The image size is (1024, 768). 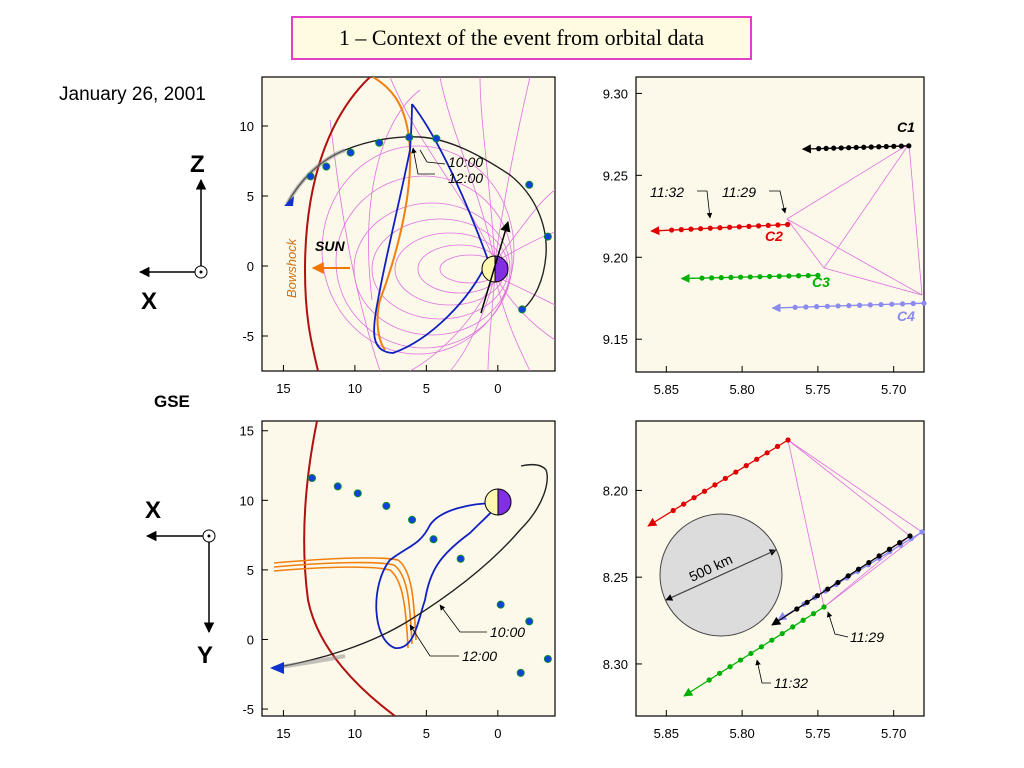 What do you see at coordinates (741, 733) in the screenshot?
I see `x-tick-label: 5.80` at bounding box center [741, 733].